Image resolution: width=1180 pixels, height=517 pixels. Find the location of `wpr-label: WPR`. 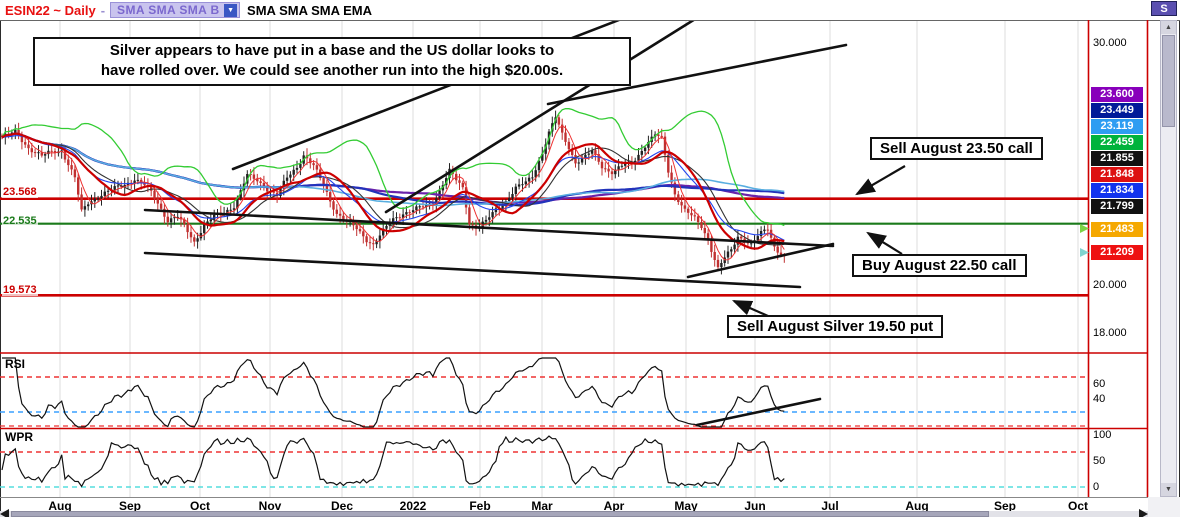

wpr-label: WPR is located at coordinates (19, 437).